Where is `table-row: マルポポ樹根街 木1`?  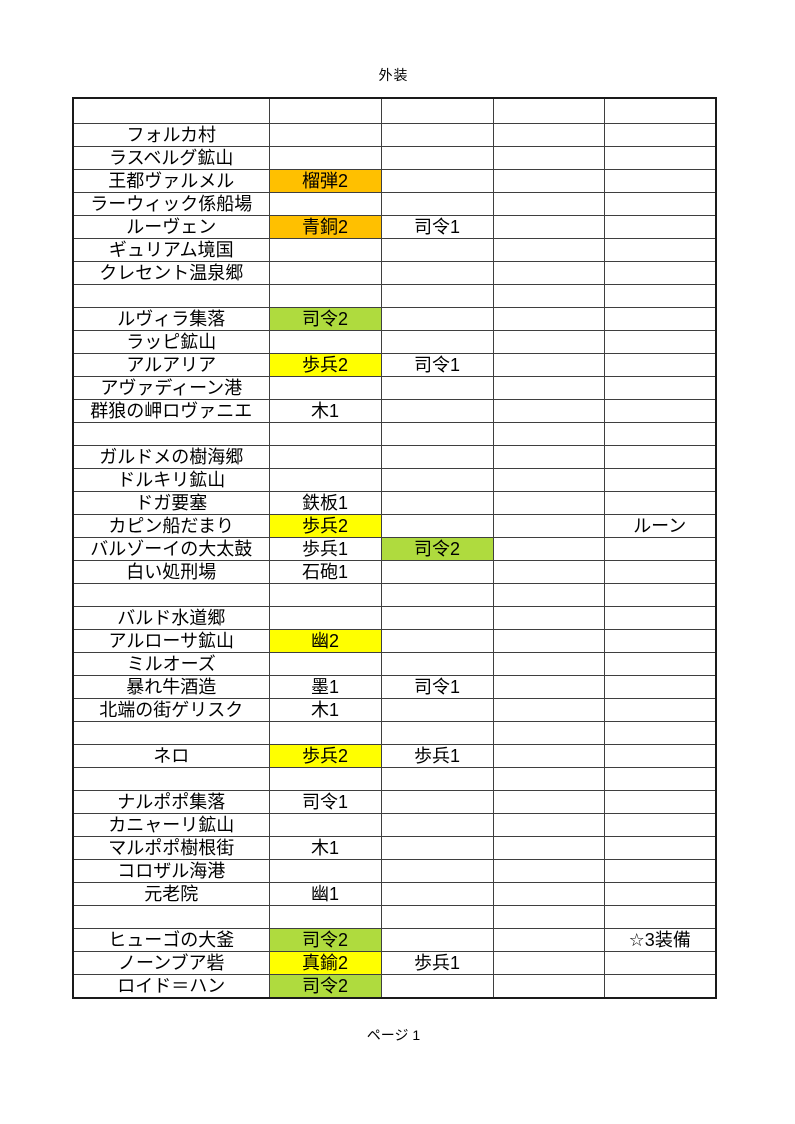
table-row: マルポポ樹根街 木1 is located at coordinates (394, 847).